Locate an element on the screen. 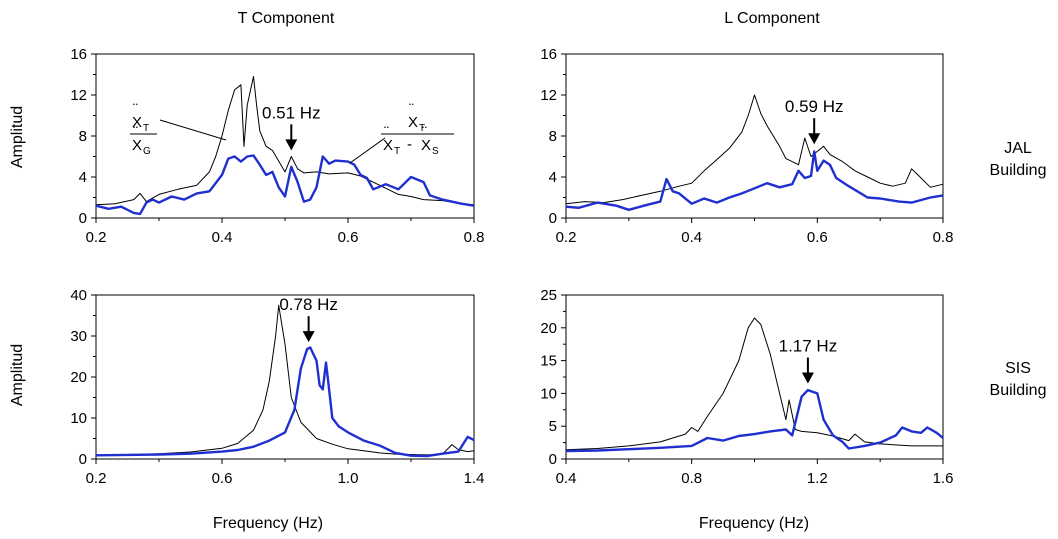  x-tick-label-1-1: 0.4 is located at coordinates (691, 237).